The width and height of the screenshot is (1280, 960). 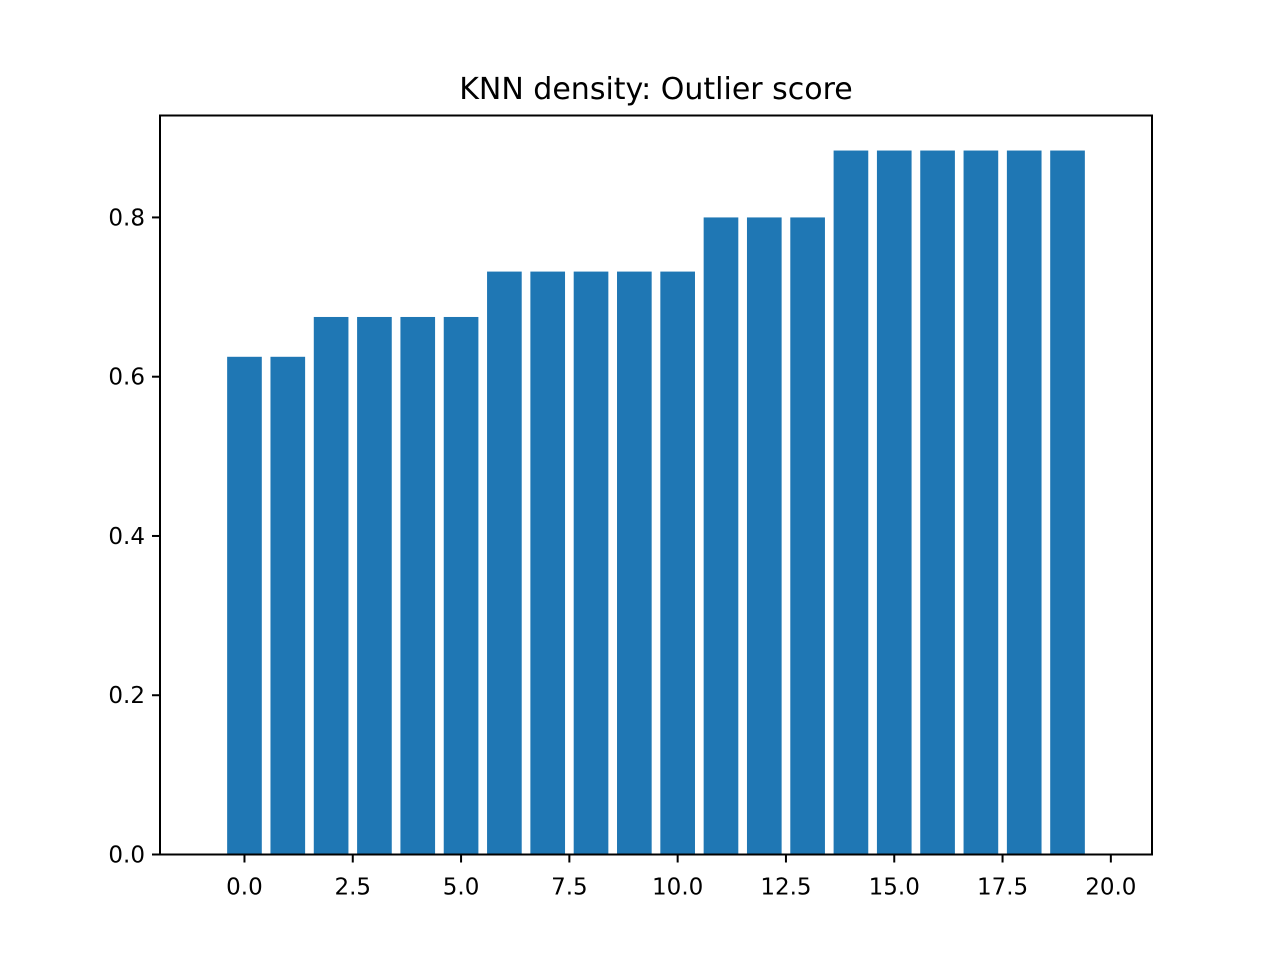 What do you see at coordinates (785, 888) in the screenshot?
I see `x-tick-label: 12.5` at bounding box center [785, 888].